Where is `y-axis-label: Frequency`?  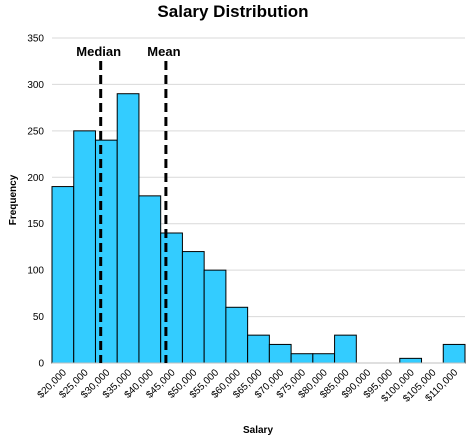
y-axis-label: Frequency is located at coordinates (13, 199).